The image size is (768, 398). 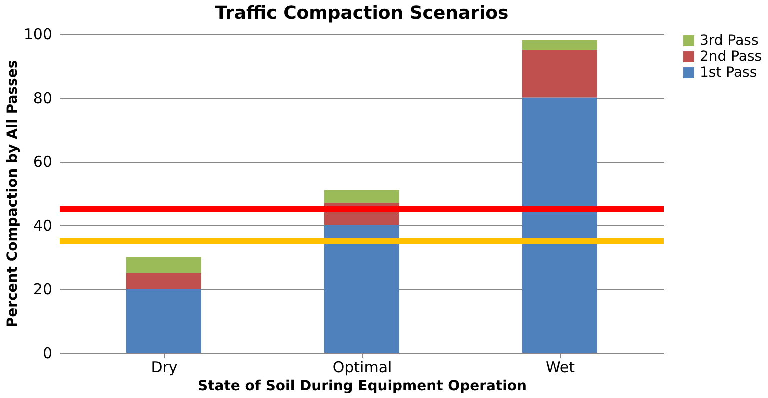 I want to click on legend-label: 3rd Pass, so click(x=729, y=41).